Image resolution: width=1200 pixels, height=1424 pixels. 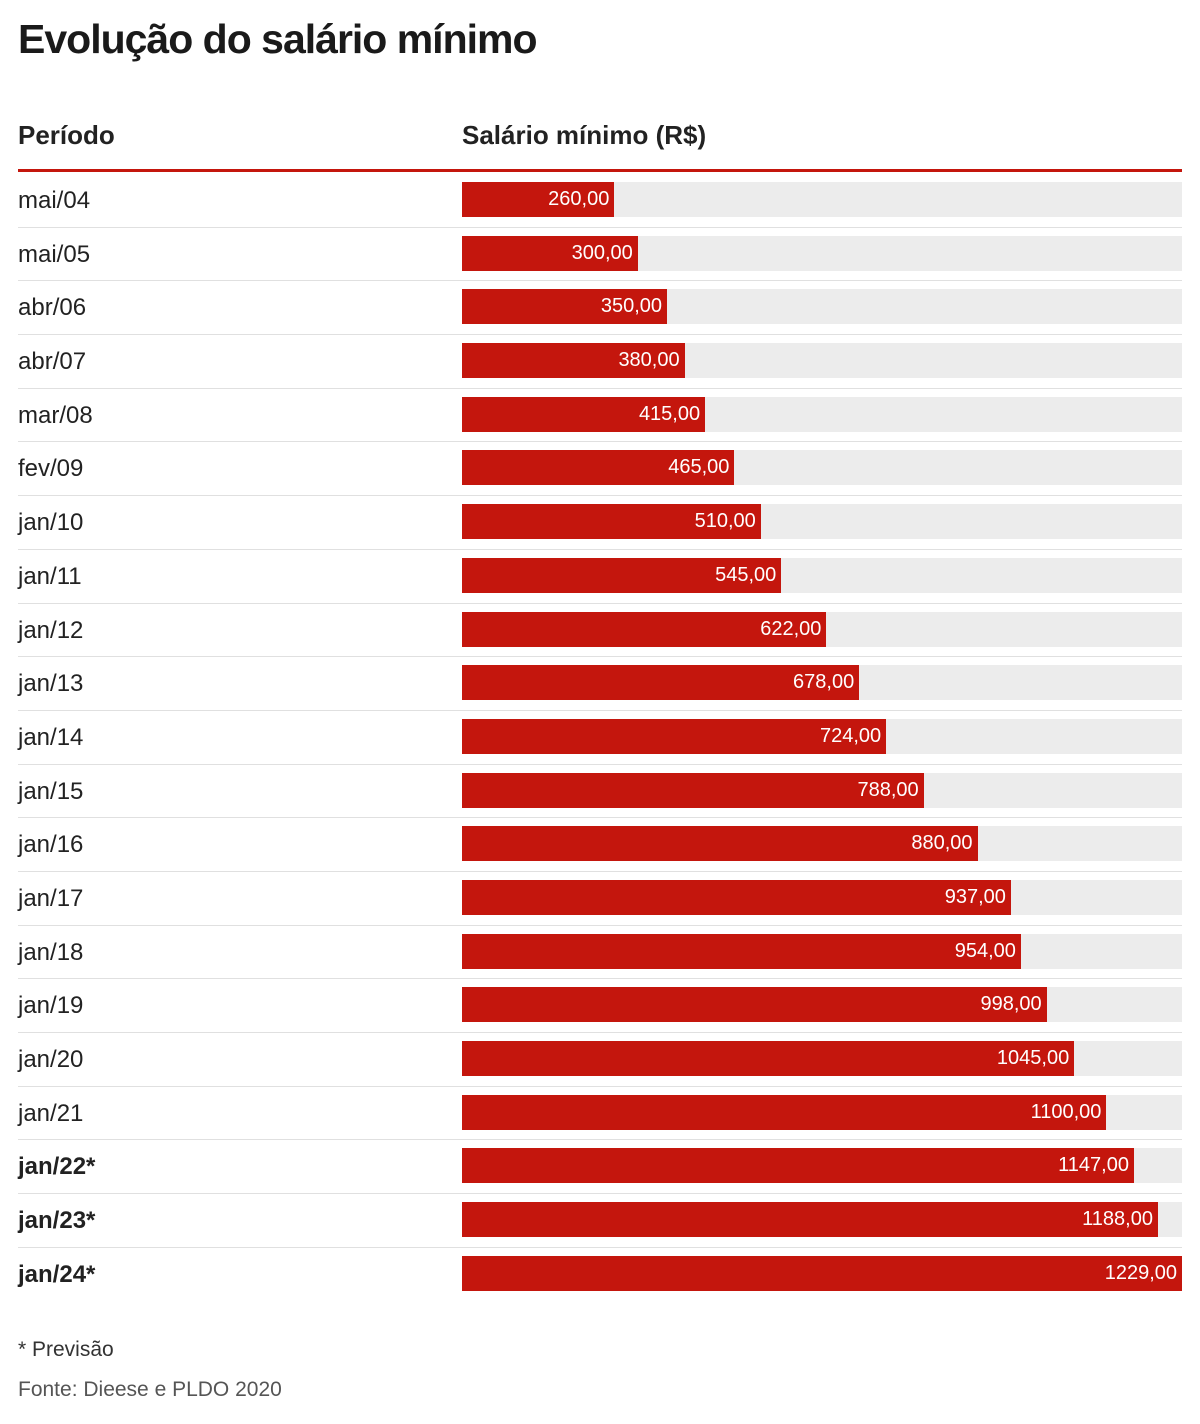 What do you see at coordinates (822, 629) in the screenshot?
I see `bar-track: 622,00` at bounding box center [822, 629].